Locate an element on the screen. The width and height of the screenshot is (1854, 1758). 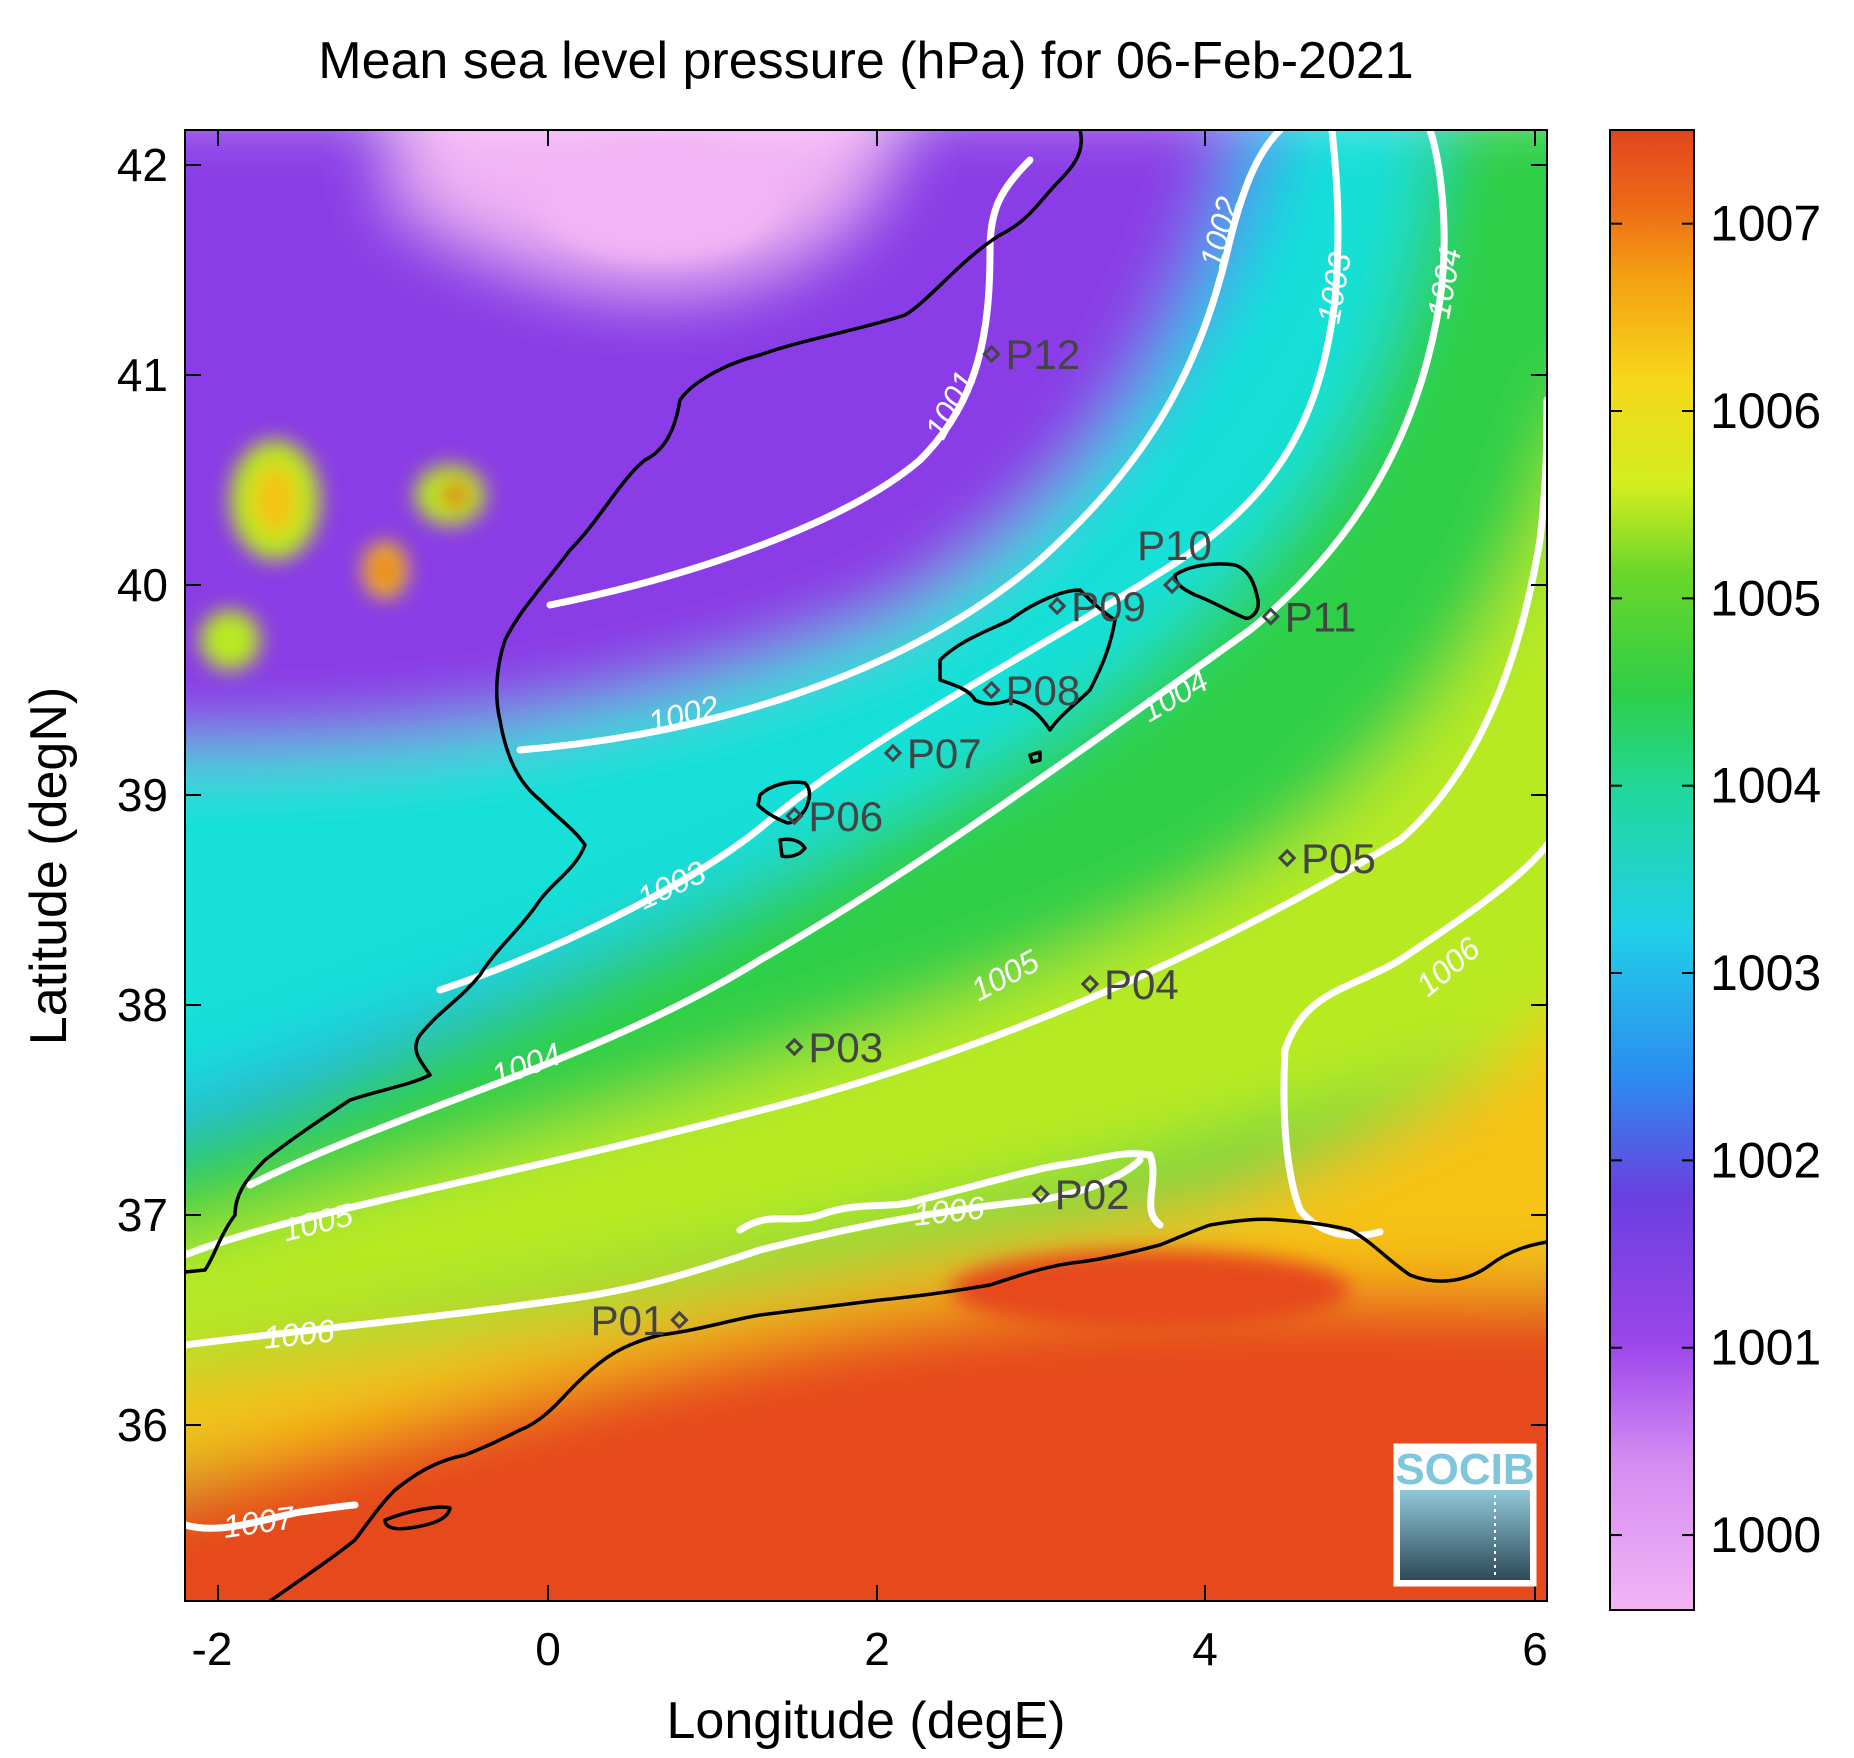
y-tick-label: 41 is located at coordinates (142, 375).